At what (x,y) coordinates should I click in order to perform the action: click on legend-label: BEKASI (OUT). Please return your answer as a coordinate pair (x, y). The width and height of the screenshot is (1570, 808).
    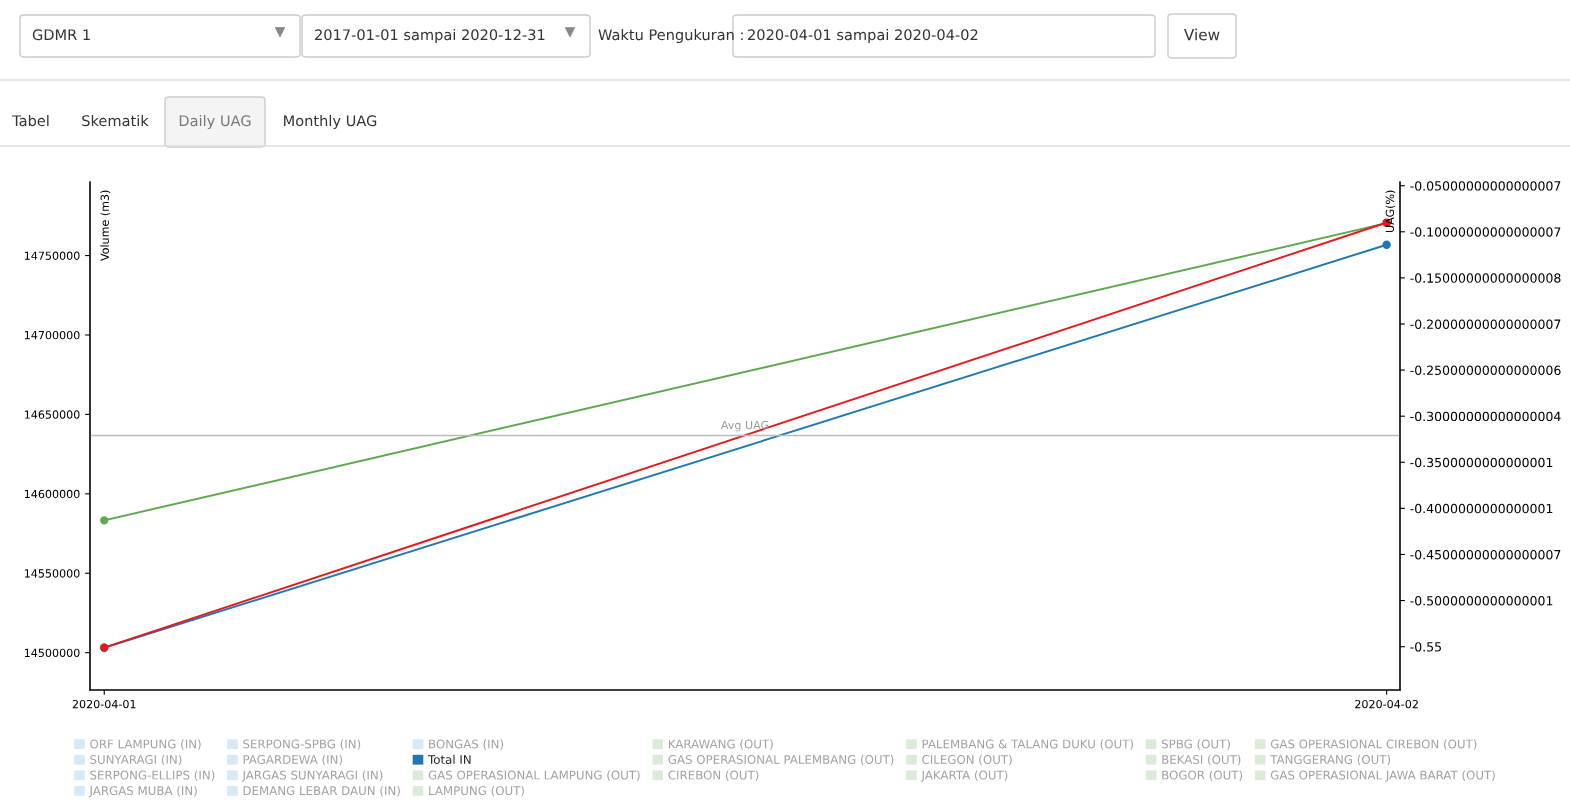
    Looking at the image, I should click on (1201, 760).